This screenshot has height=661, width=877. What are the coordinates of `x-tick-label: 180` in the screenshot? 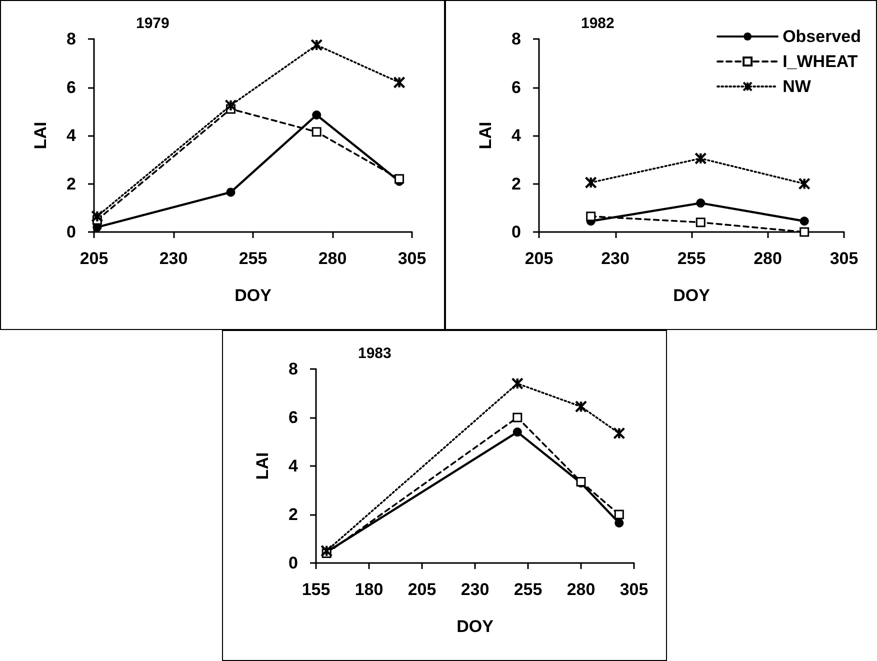 It's located at (369, 589).